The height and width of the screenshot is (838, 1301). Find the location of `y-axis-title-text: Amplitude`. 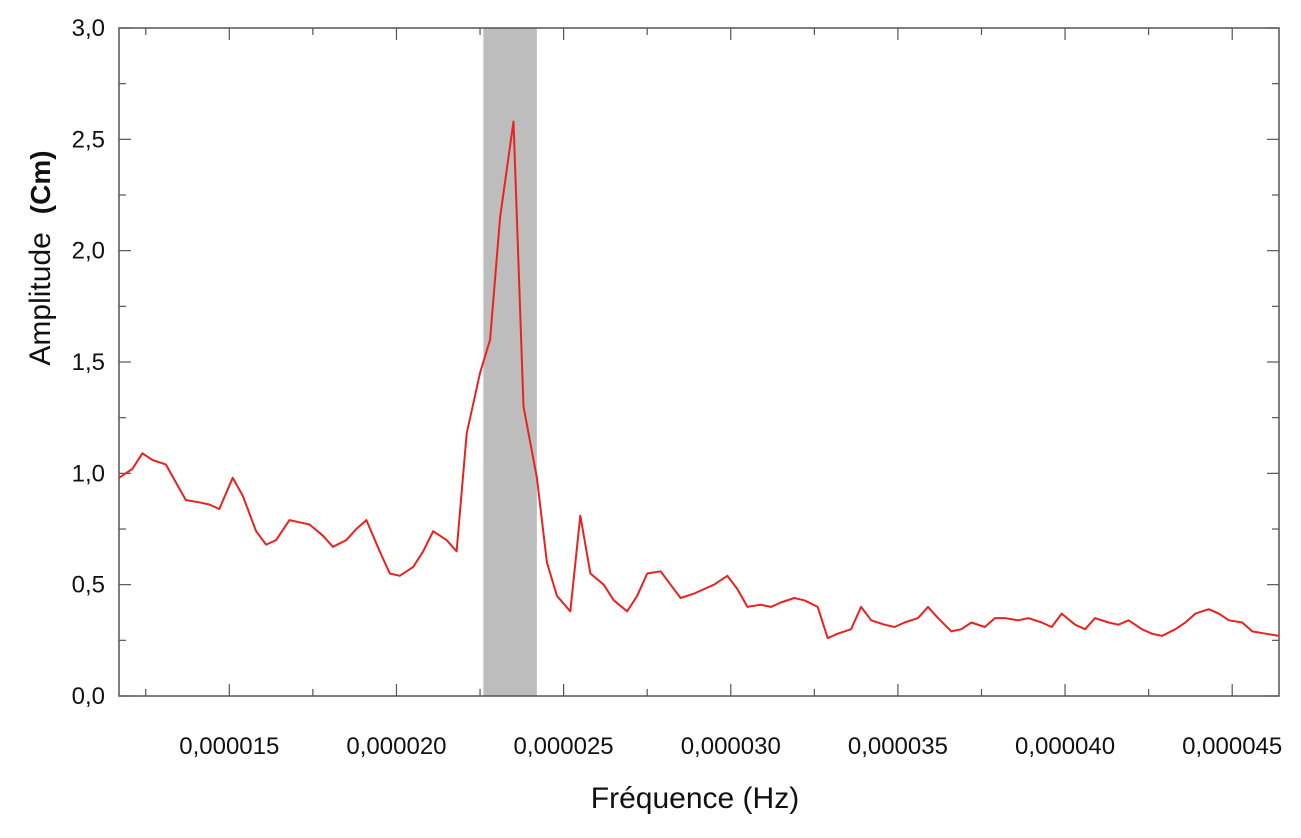

y-axis-title-text: Amplitude is located at coordinates (40, 298).